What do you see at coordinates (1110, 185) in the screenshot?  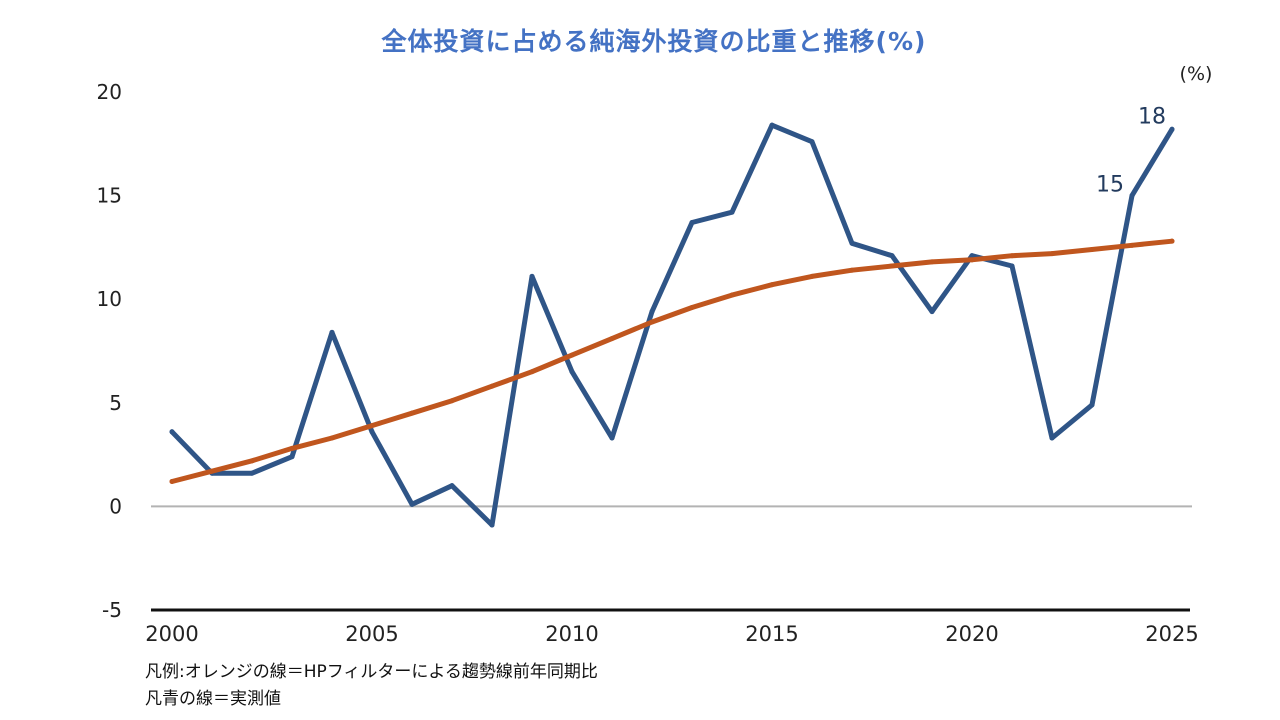 I see `data-label: 15` at bounding box center [1110, 185].